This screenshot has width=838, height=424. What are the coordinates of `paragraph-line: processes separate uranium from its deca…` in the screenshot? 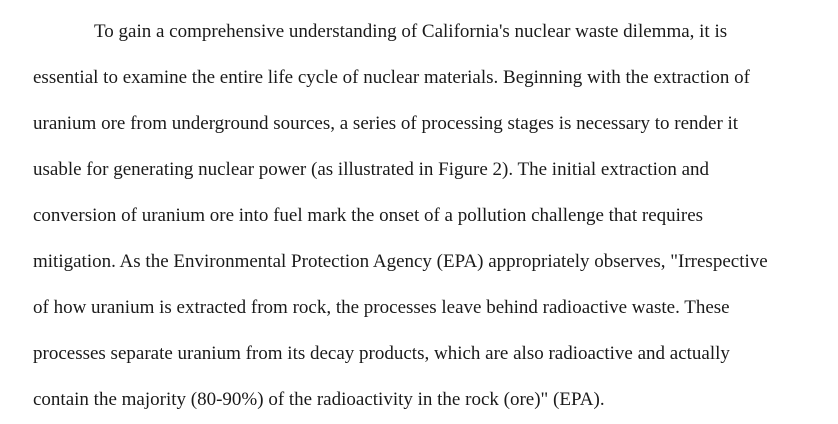 It's located at (381, 353).